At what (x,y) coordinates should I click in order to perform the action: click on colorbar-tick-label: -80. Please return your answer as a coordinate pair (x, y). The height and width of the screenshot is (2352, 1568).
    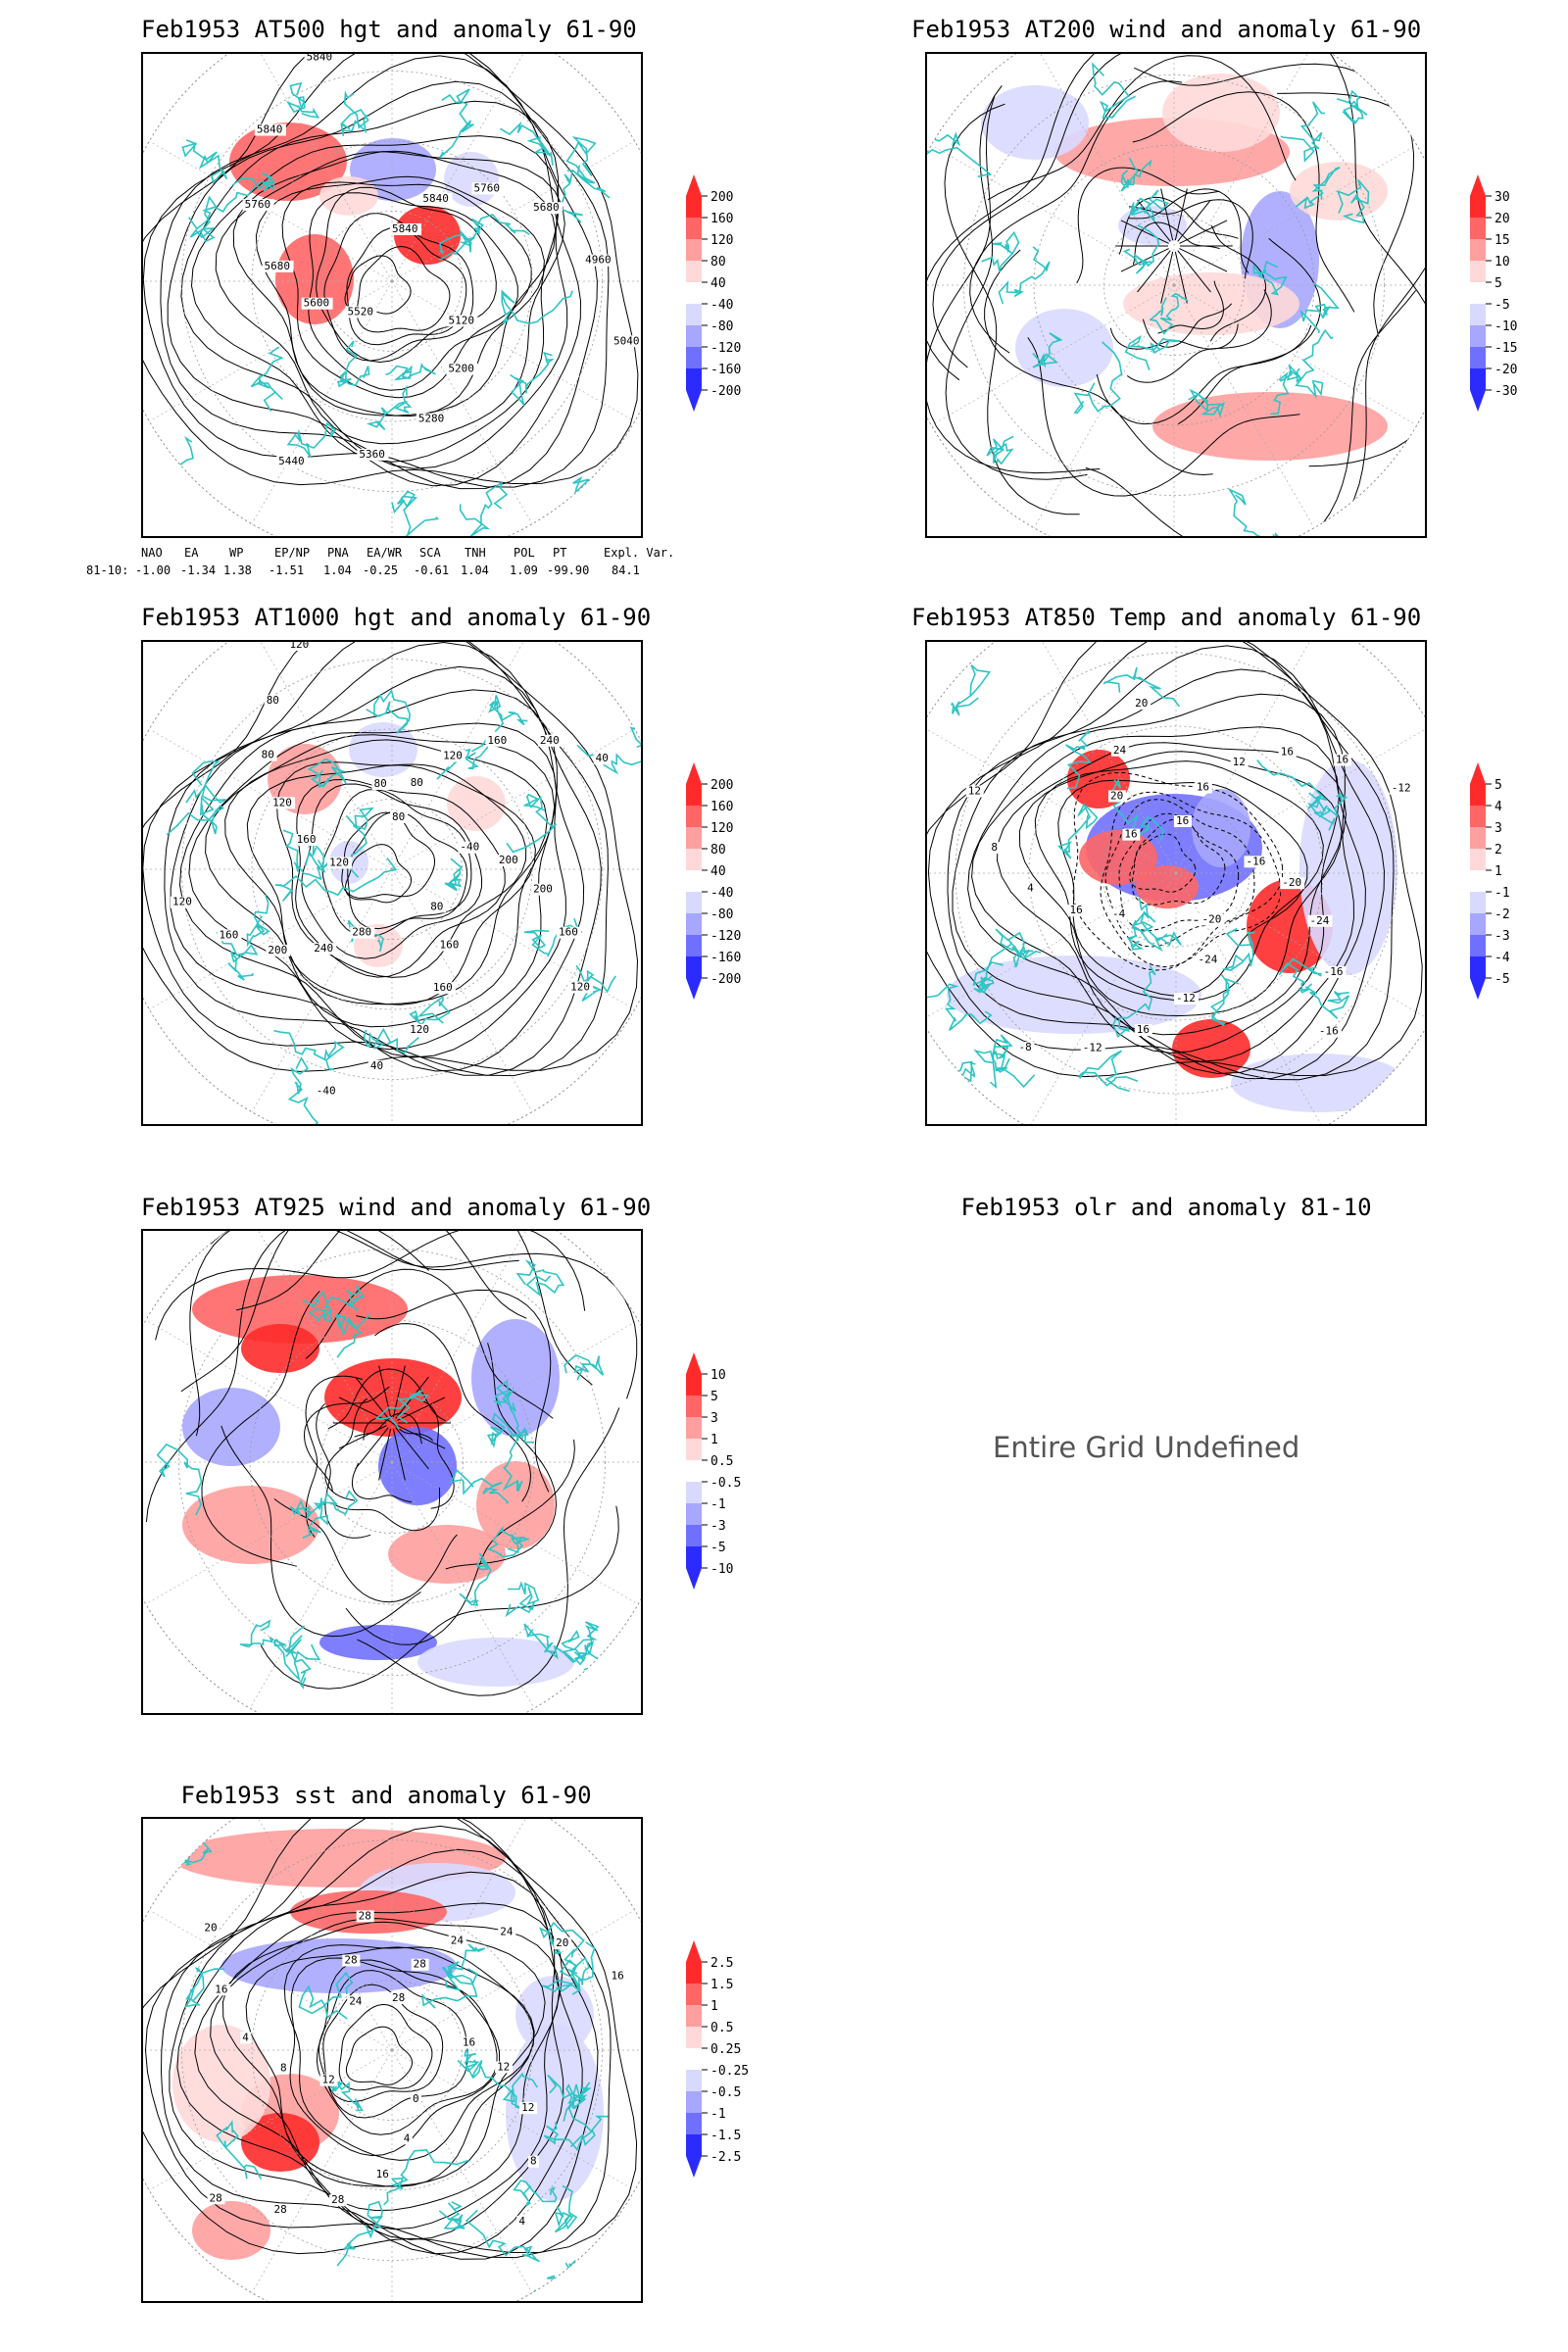
    Looking at the image, I should click on (721, 915).